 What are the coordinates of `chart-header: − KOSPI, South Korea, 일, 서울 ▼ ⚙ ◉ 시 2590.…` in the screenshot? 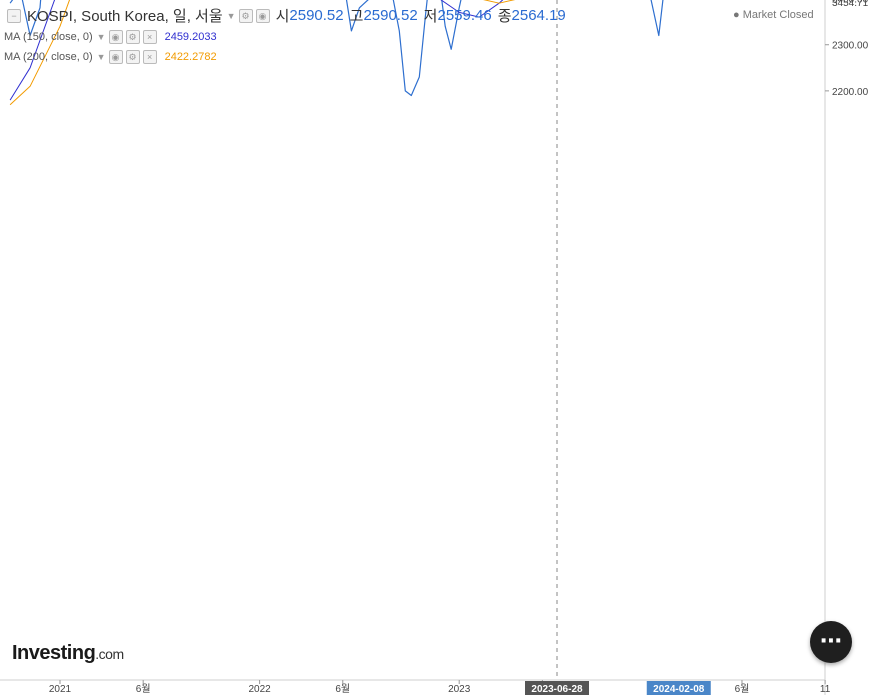 It's located at (285, 15).